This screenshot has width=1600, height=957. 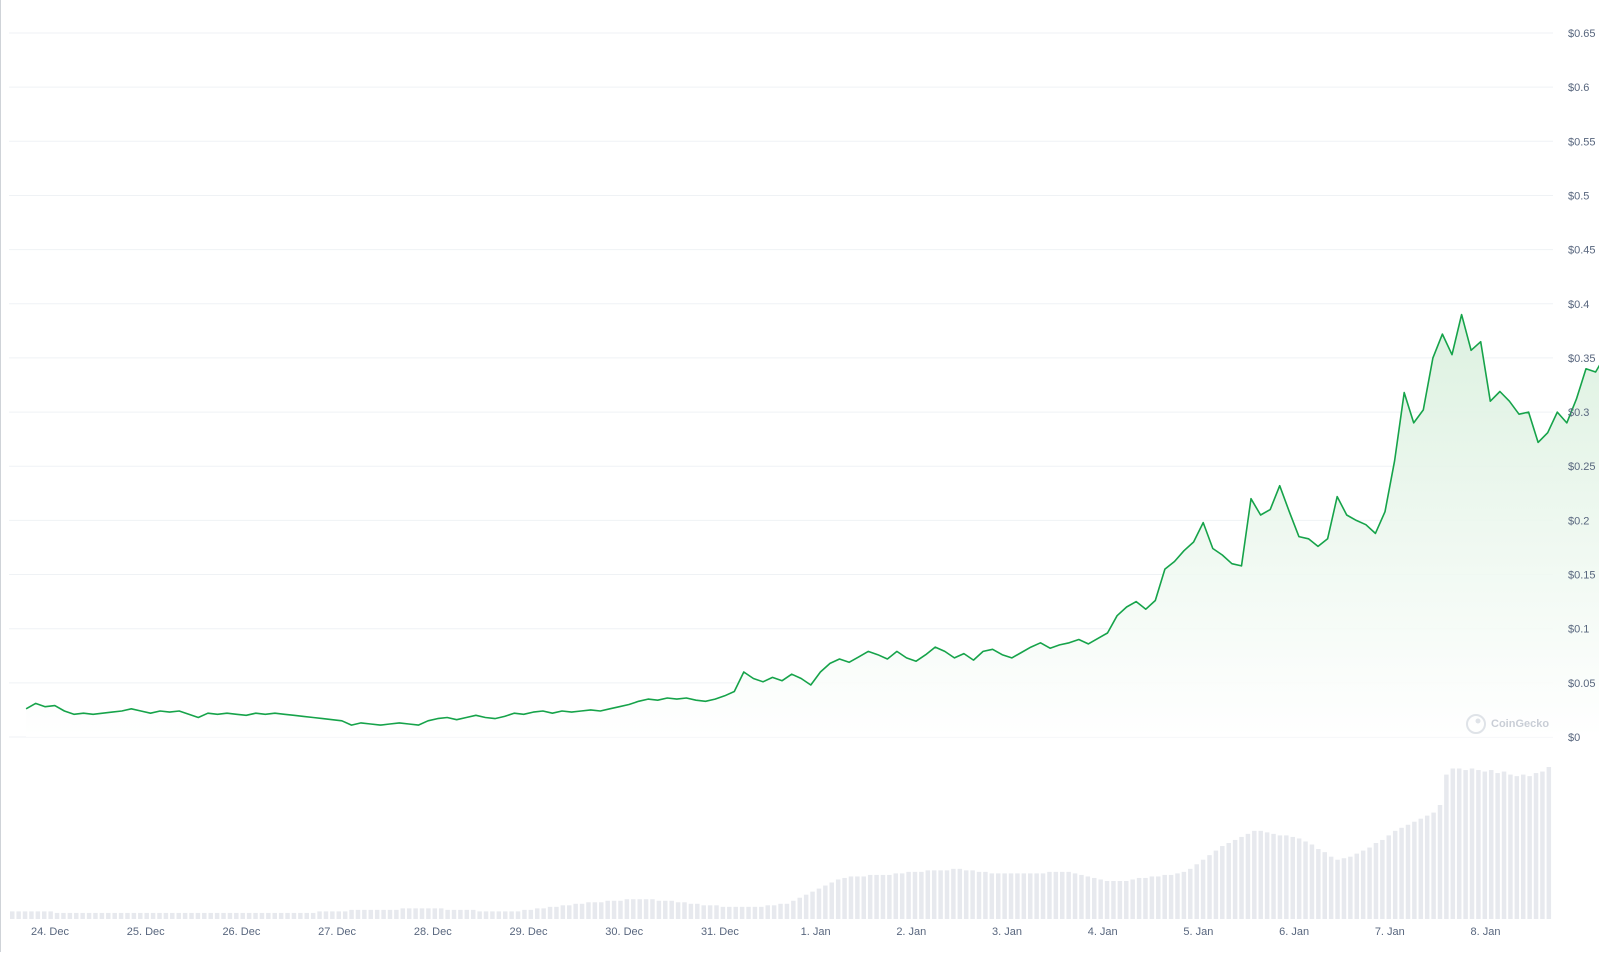 I want to click on x-tick-label: 3. Jan, so click(x=1007, y=932).